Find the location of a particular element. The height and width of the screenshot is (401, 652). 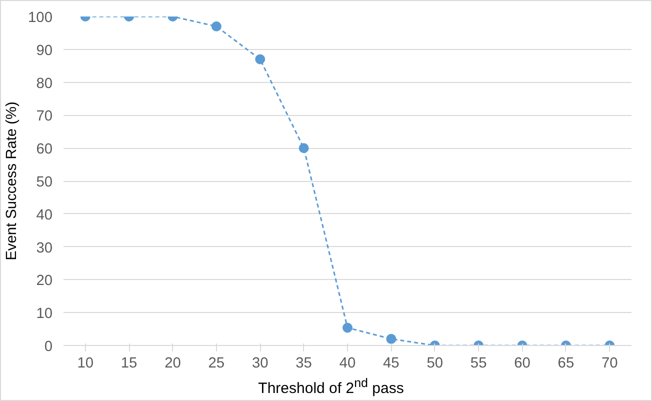

x-tick-label: 30 is located at coordinates (260, 364).